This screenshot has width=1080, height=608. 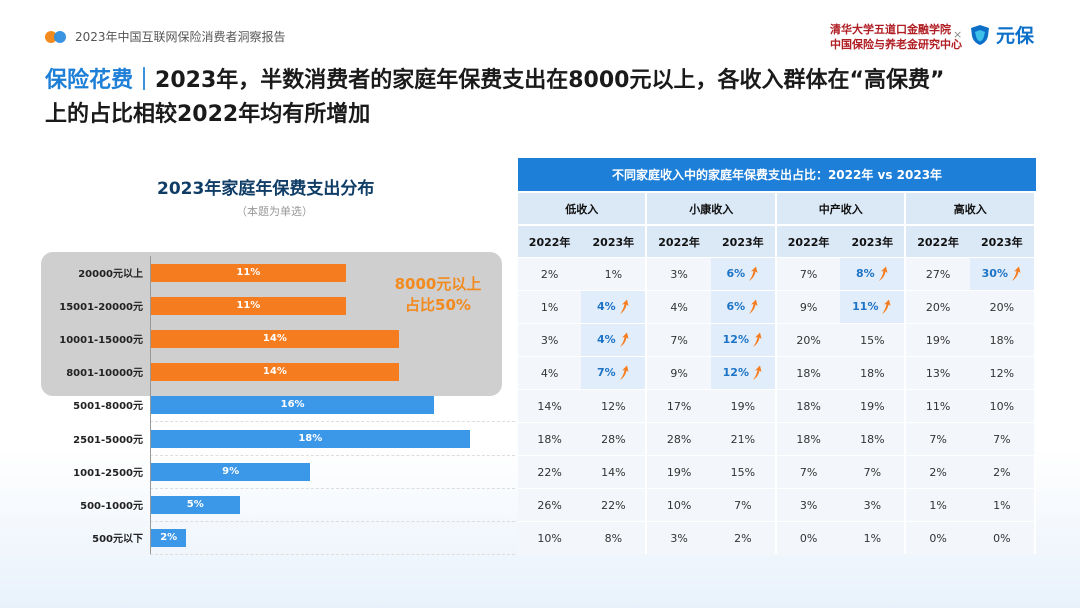 I want to click on cell-value: 11%, so click(x=865, y=306).